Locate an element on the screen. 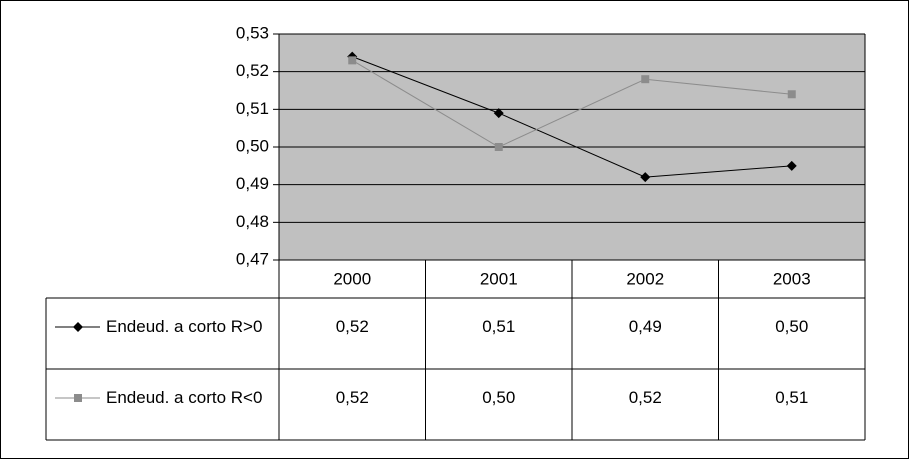  x-tick-label: 2001 is located at coordinates (499, 278).